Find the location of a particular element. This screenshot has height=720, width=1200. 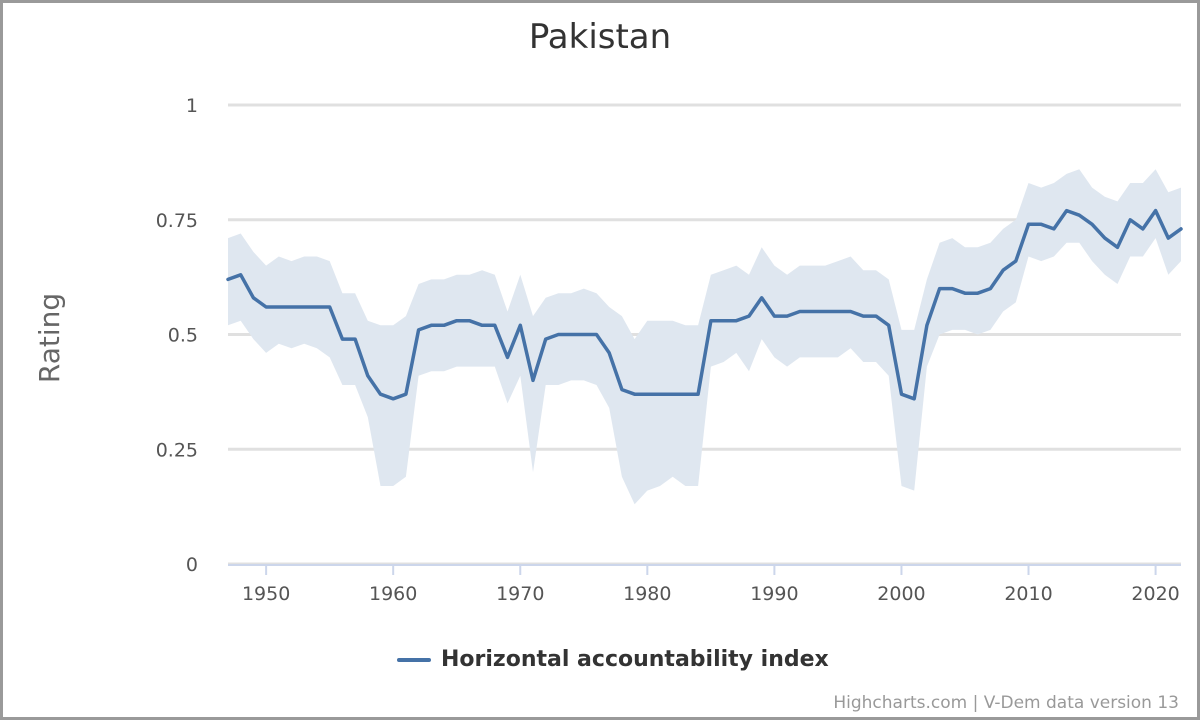

y-tick-label: 0.75 is located at coordinates (177, 221).